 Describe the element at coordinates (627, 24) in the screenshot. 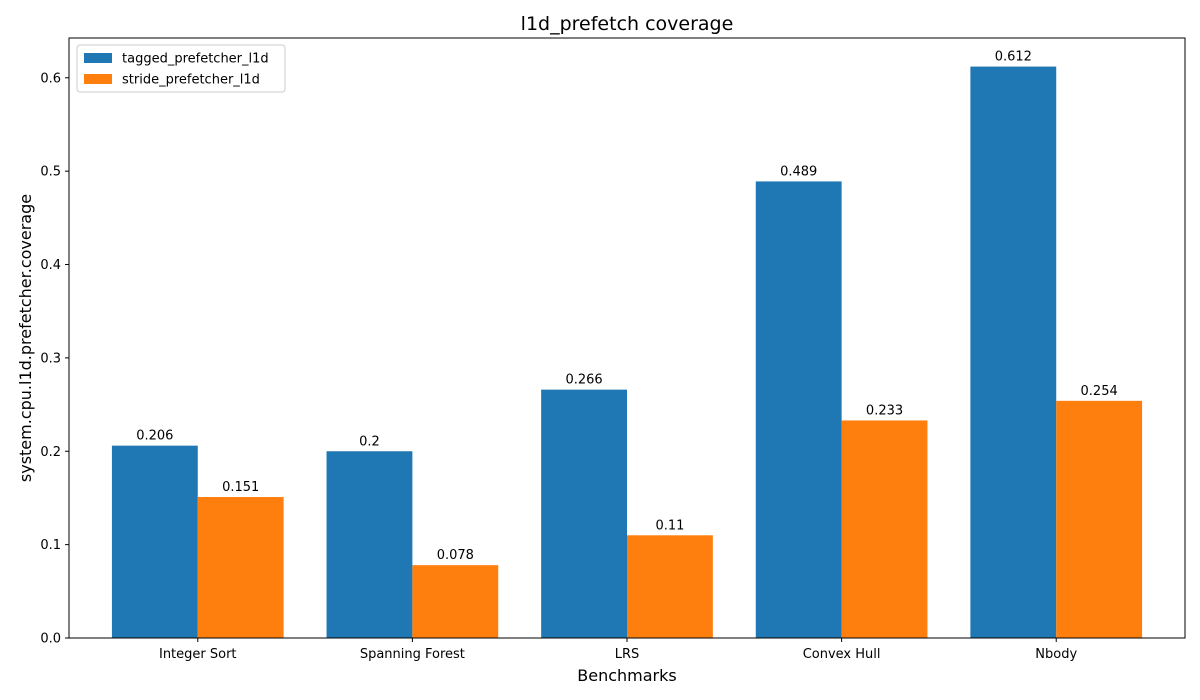

I see `chart-title: l1d_prefetch coverage` at that location.